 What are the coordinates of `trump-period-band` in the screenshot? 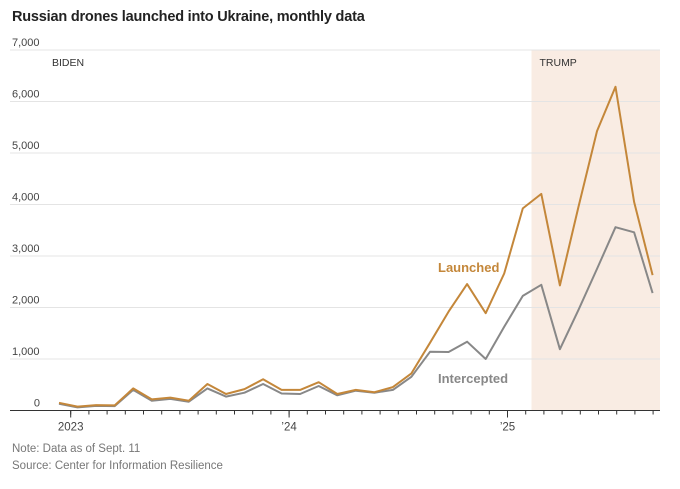 It's located at (595, 230).